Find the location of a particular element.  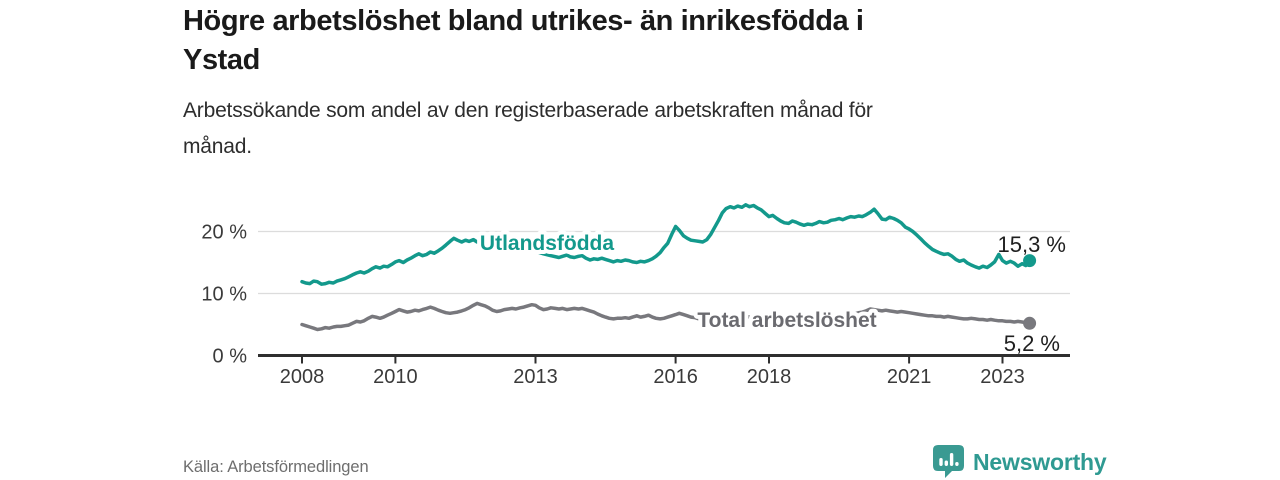

x-tick-label: 2010 is located at coordinates (395, 377).